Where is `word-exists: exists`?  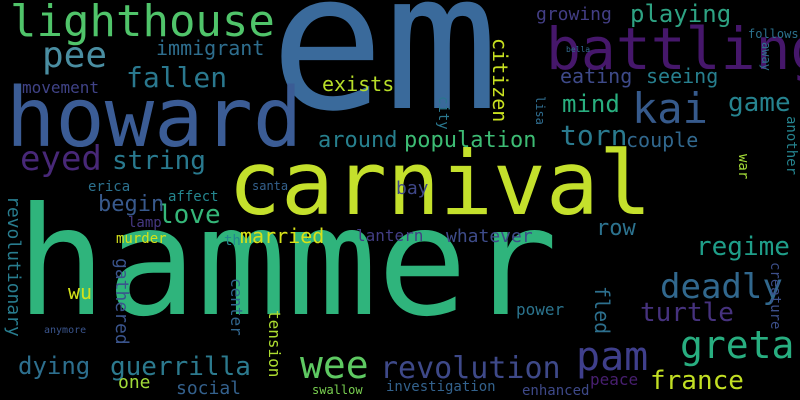
word-exists: exists is located at coordinates (358, 84).